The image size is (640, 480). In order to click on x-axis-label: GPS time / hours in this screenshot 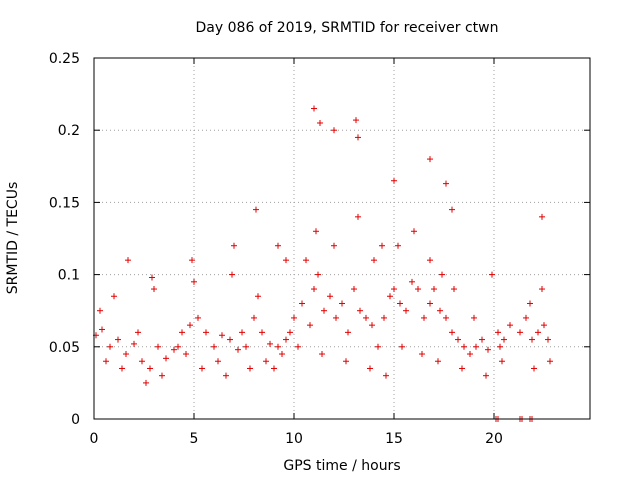, I will do `click(341, 466)`.